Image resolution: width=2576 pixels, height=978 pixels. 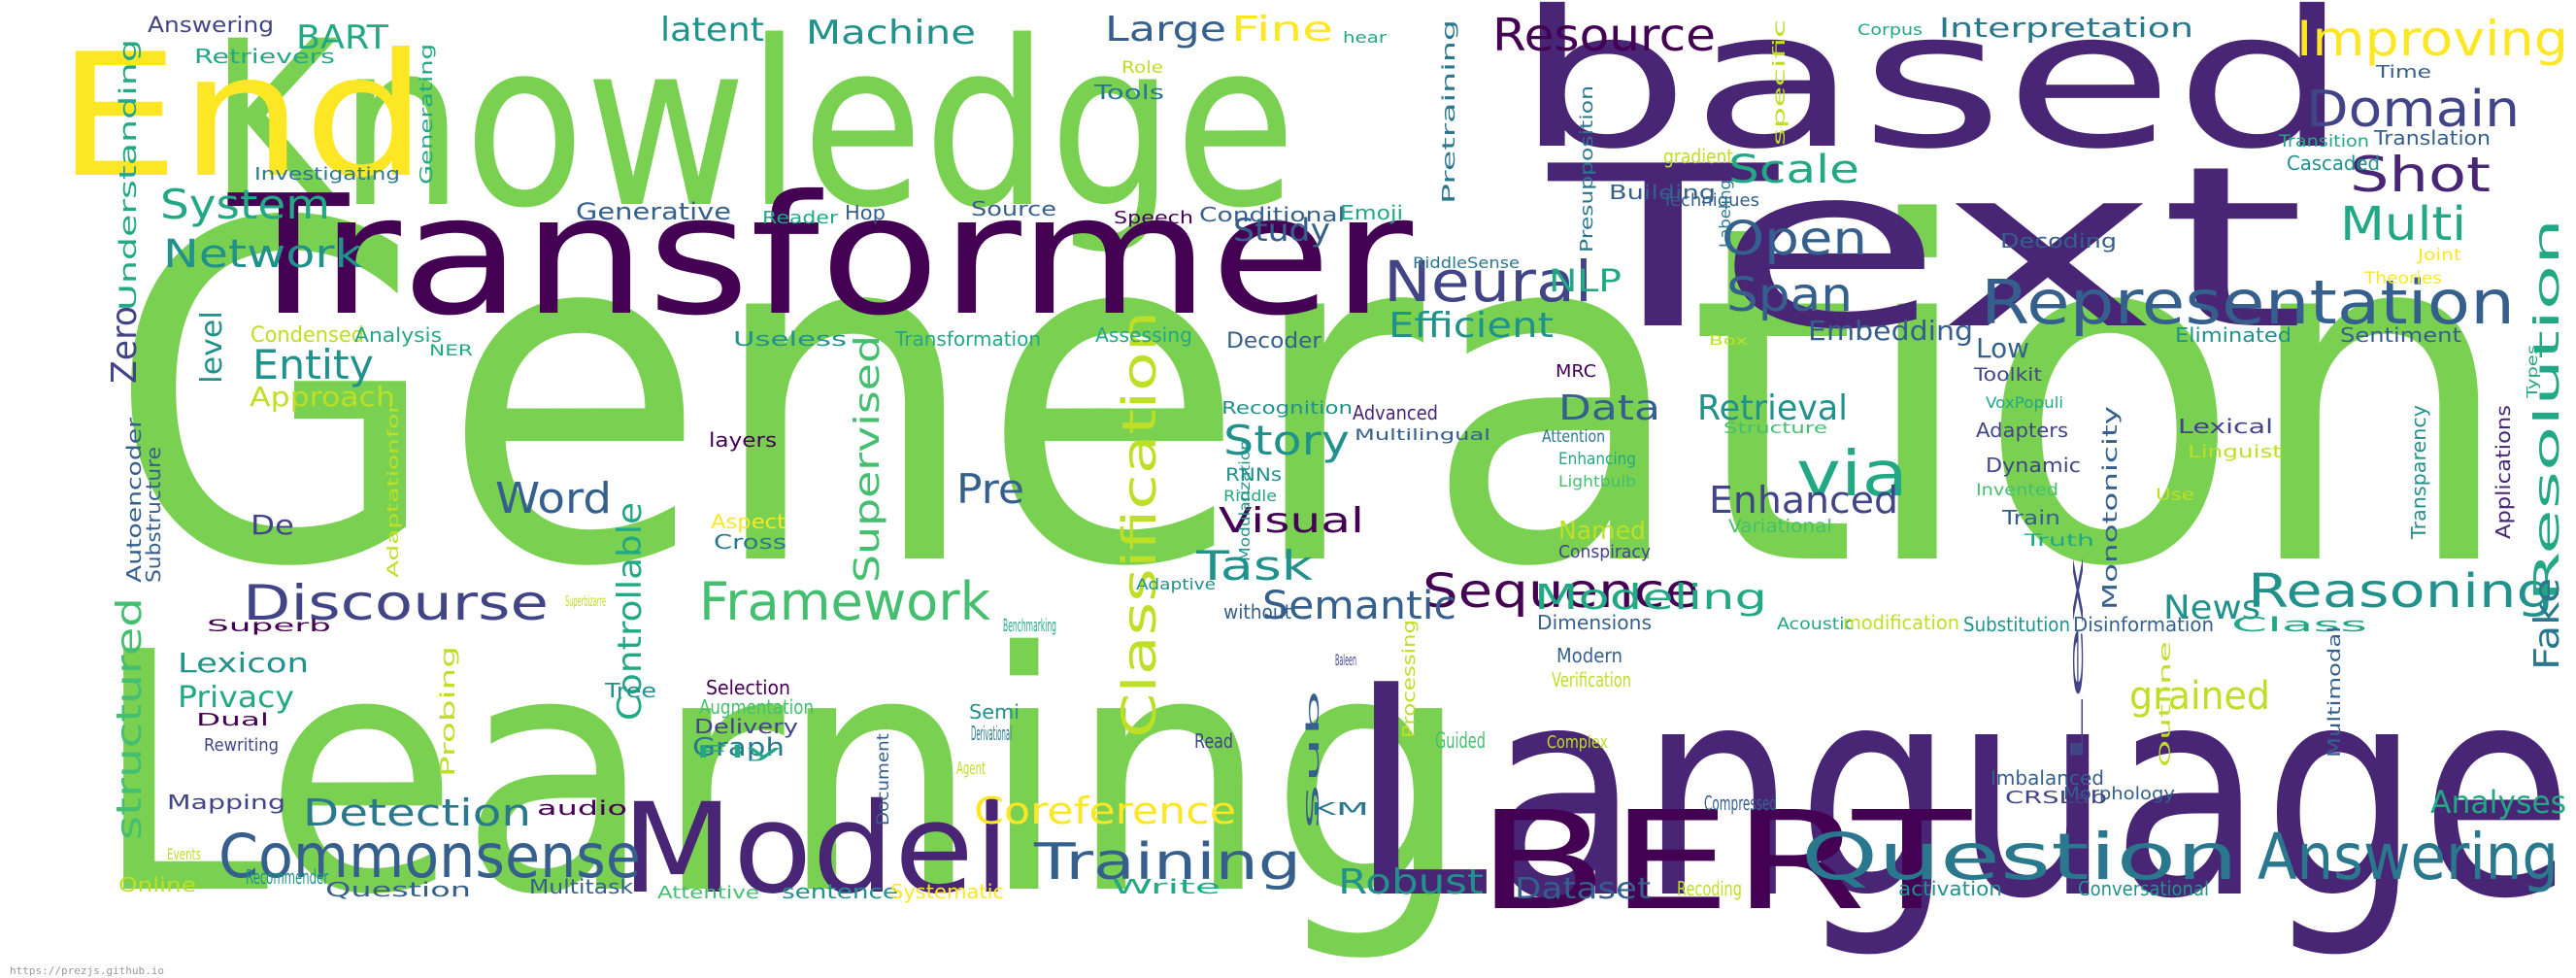 What do you see at coordinates (1933, 95) in the screenshot?
I see `word-based: based` at bounding box center [1933, 95].